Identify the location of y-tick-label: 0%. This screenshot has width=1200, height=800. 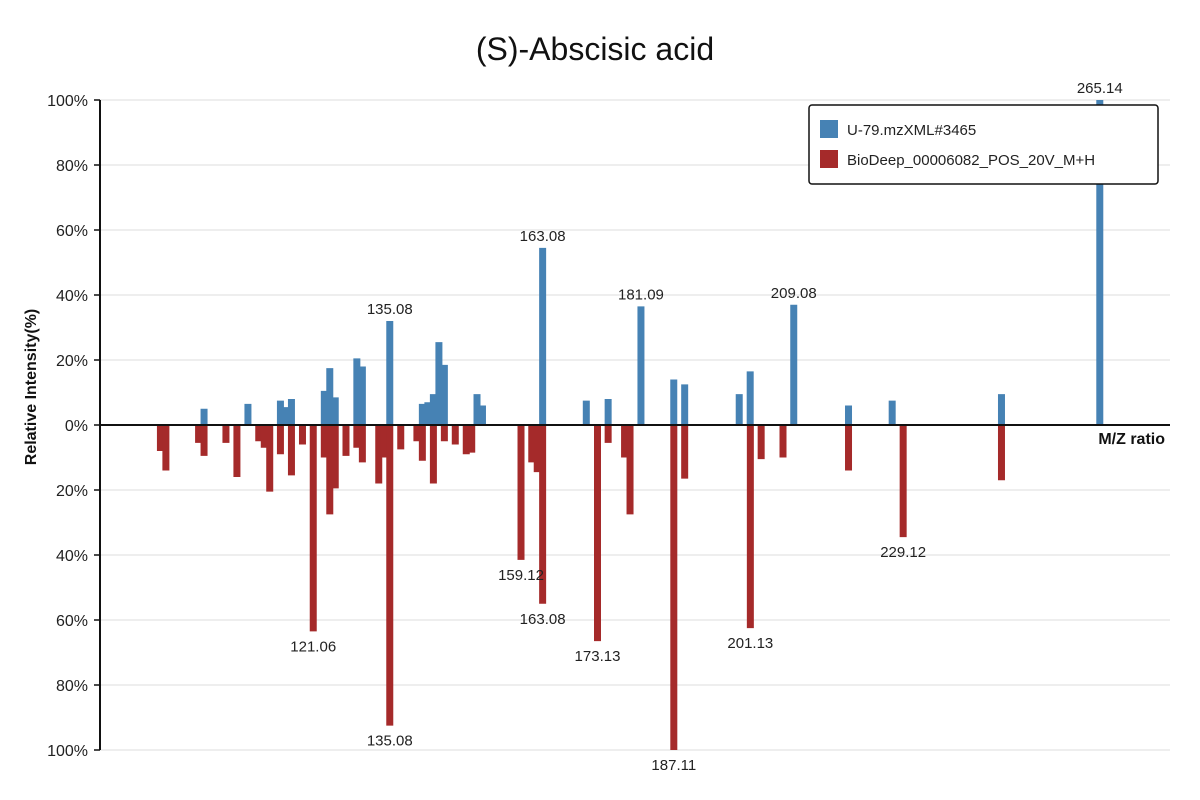
(76, 426).